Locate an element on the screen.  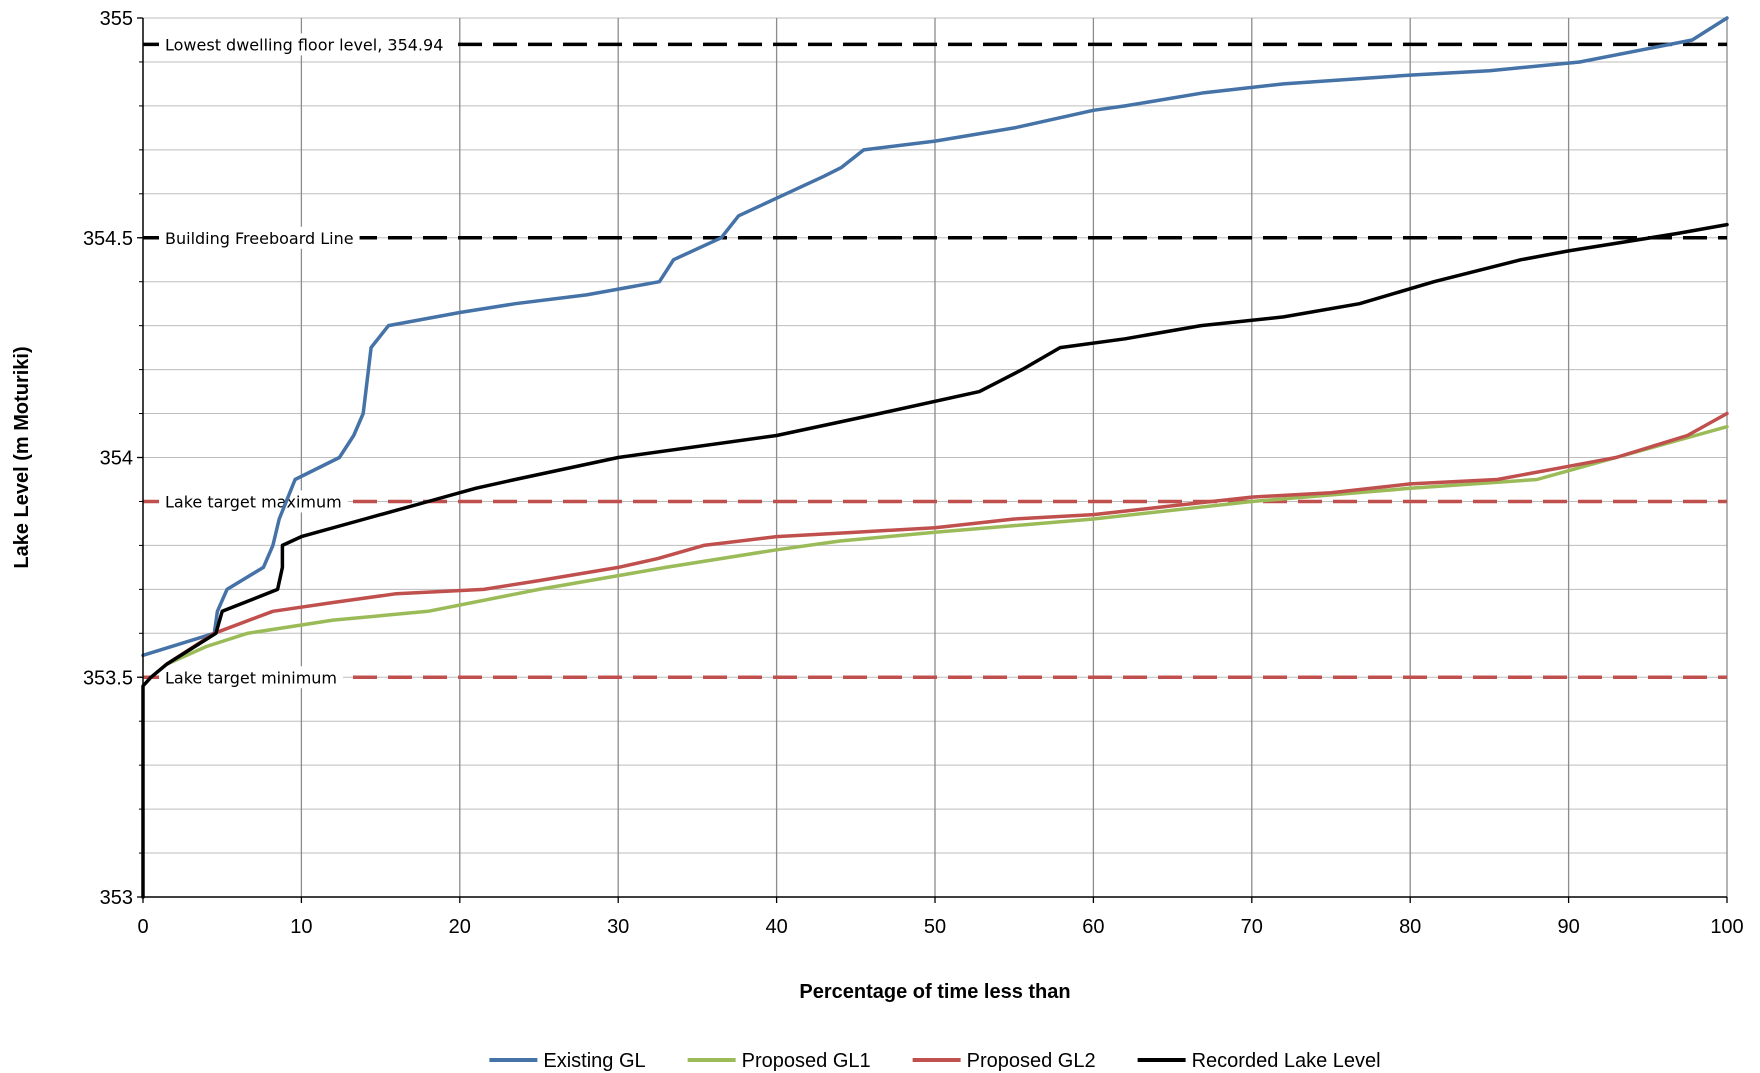
x-tick-label: 80 is located at coordinates (1410, 927).